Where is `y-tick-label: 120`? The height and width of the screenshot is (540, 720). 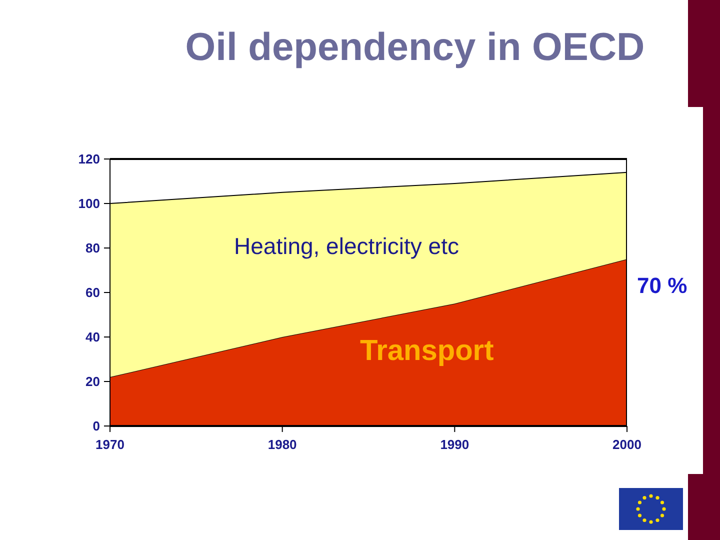
y-tick-label: 120 is located at coordinates (89, 159).